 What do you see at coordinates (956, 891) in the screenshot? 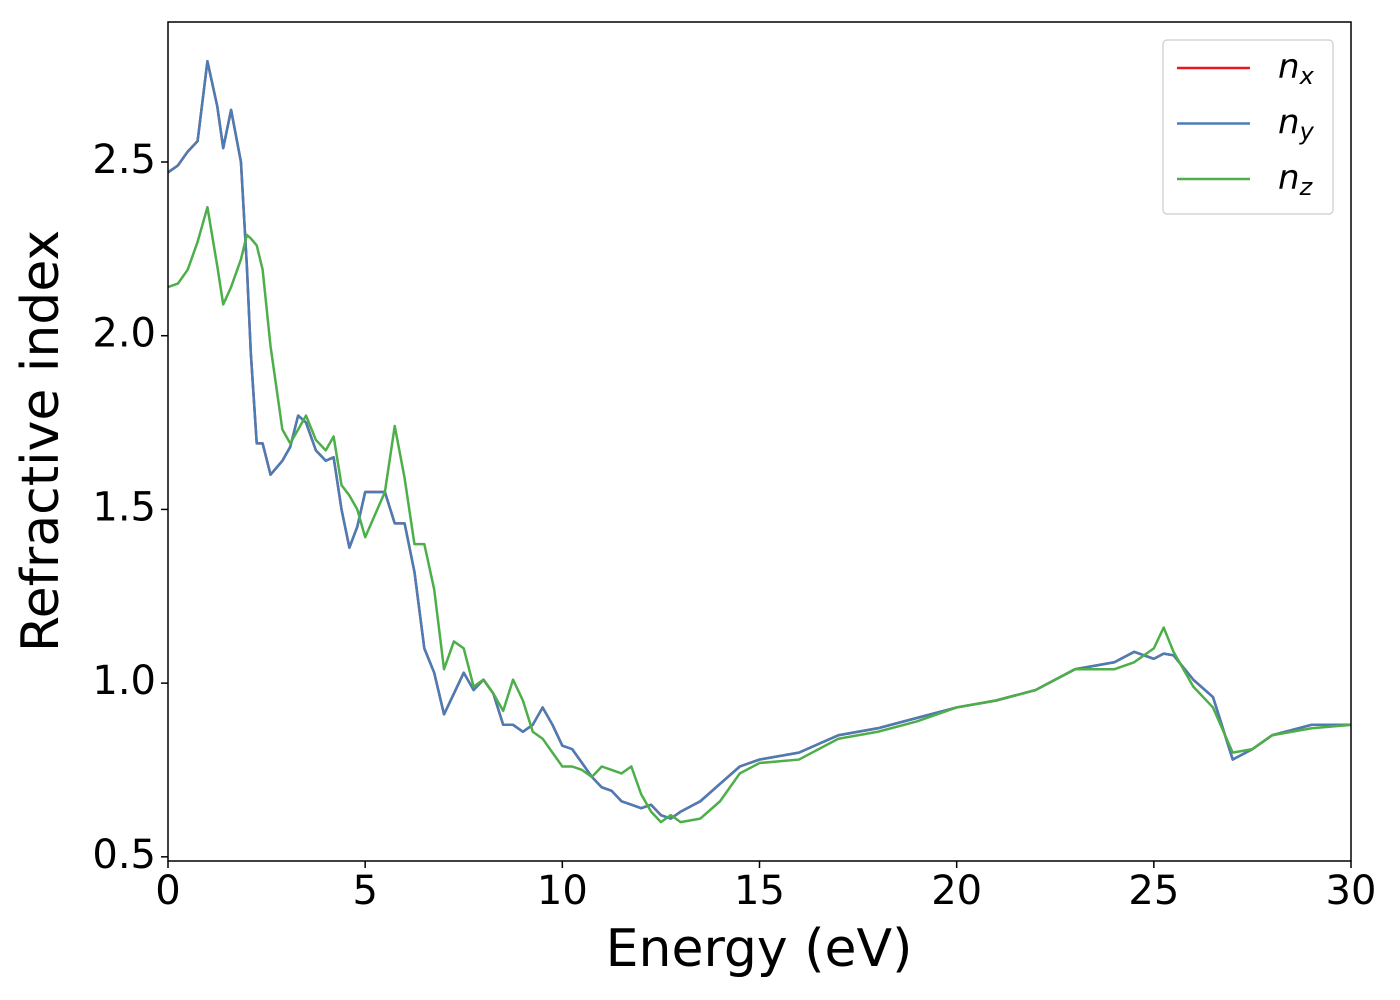
I see `x-tick-label: 20` at bounding box center [956, 891].